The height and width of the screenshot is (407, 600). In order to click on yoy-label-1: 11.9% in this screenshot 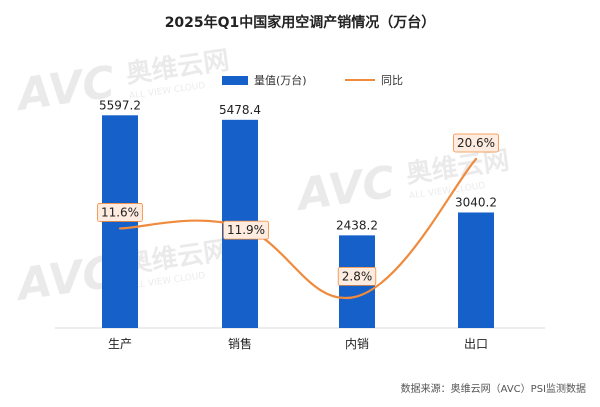, I will do `click(246, 230)`.